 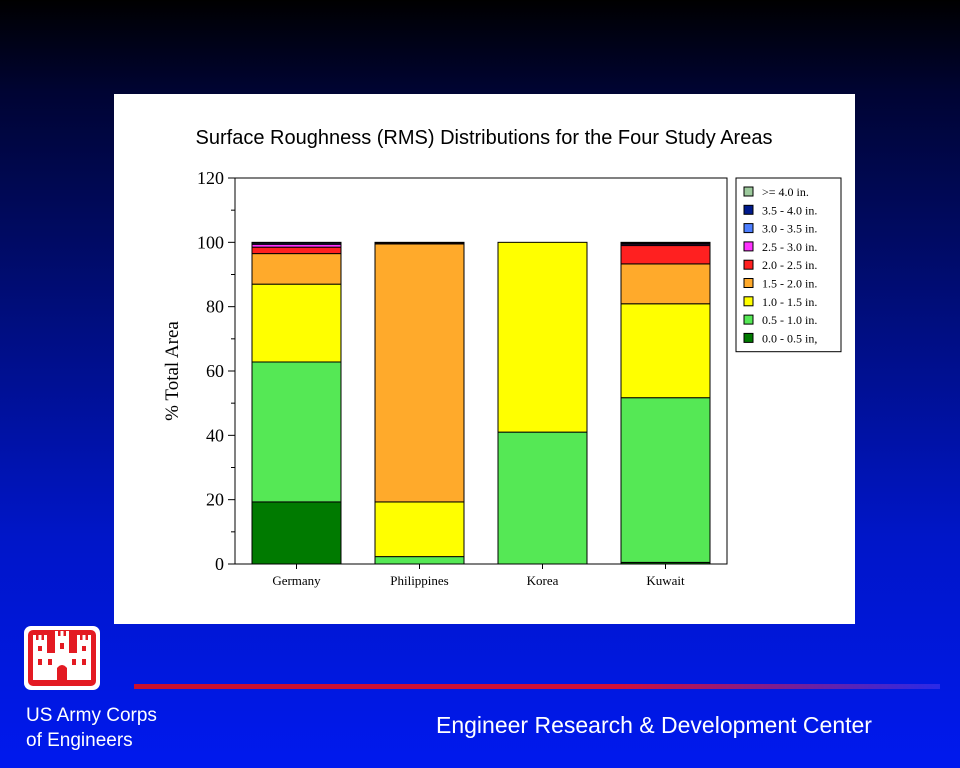 I want to click on footer-divider, so click(x=537, y=686).